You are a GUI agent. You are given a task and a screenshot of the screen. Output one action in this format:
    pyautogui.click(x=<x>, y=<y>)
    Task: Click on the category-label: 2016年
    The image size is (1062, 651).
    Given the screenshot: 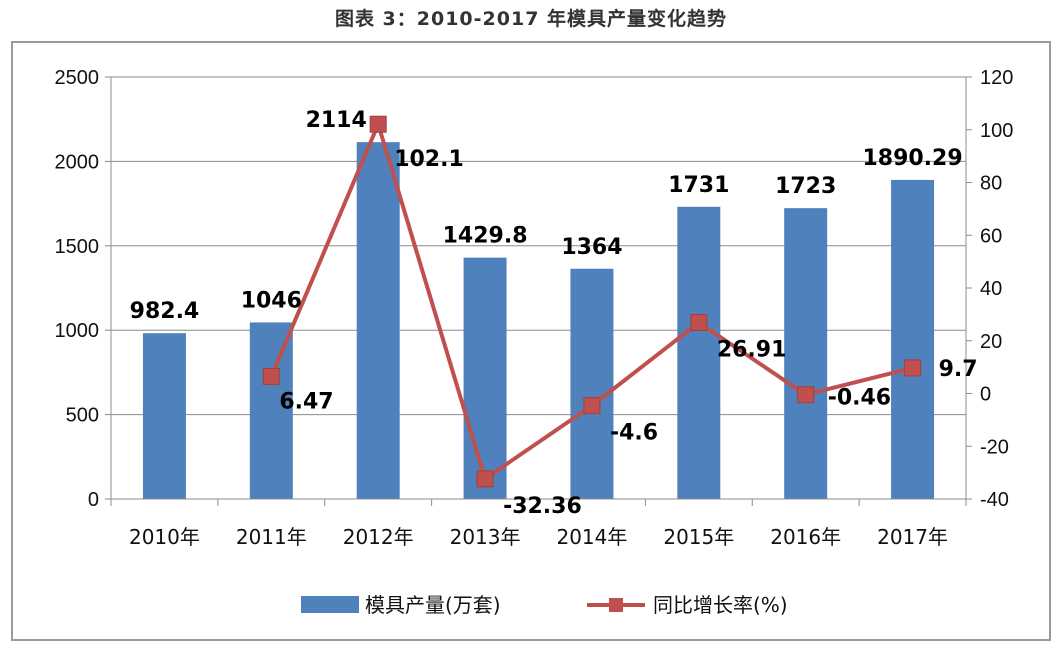 What is the action you would take?
    pyautogui.click(x=805, y=537)
    